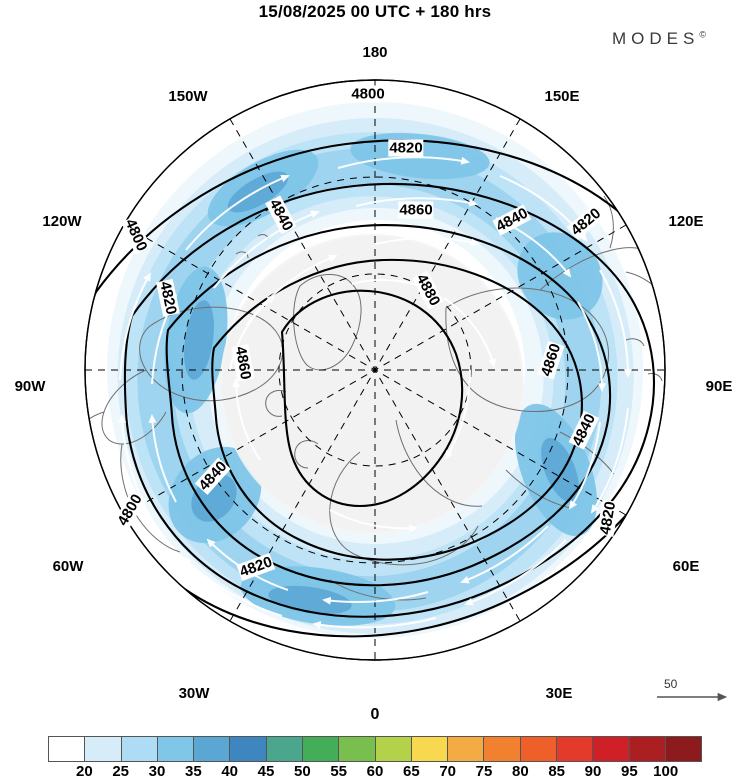 This screenshot has width=750, height=782. Describe the element at coordinates (416, 210) in the screenshot. I see `contour-label-4860: 4860` at that location.